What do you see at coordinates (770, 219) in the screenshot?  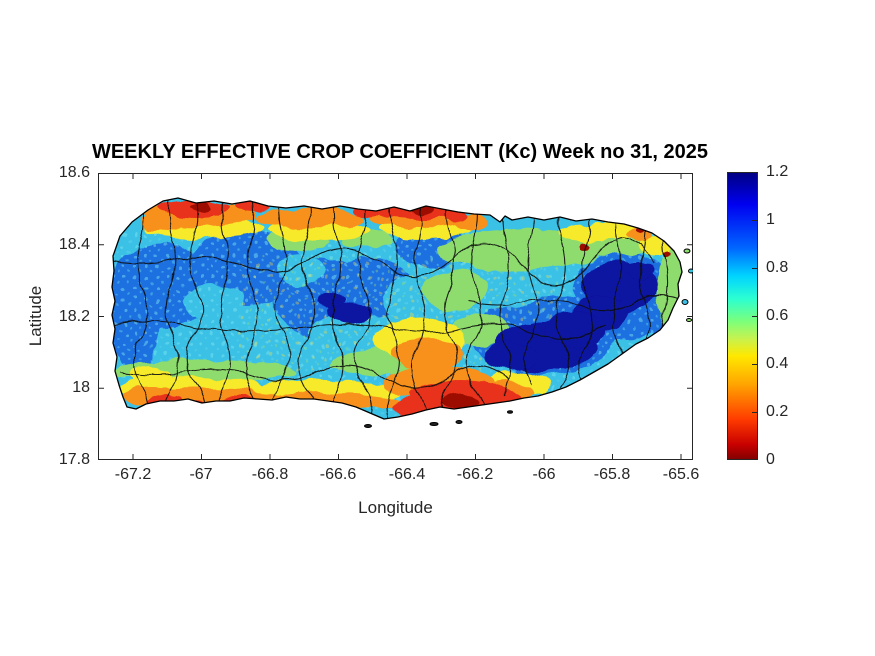 I see `colorbar-tick-label: 1` at bounding box center [770, 219].